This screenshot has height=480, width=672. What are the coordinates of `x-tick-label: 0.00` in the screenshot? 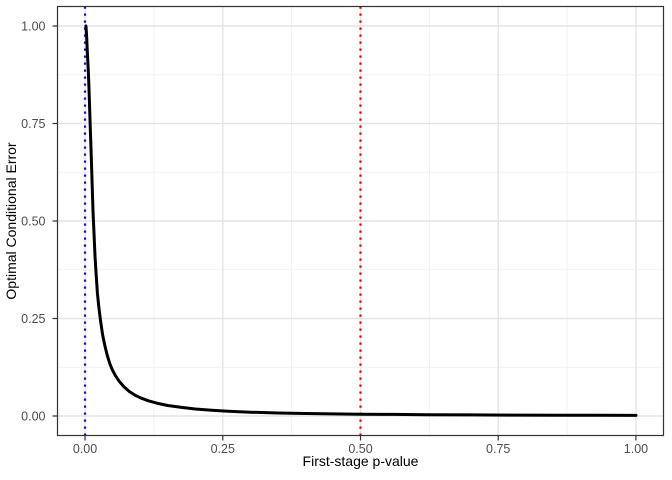 It's located at (85, 449).